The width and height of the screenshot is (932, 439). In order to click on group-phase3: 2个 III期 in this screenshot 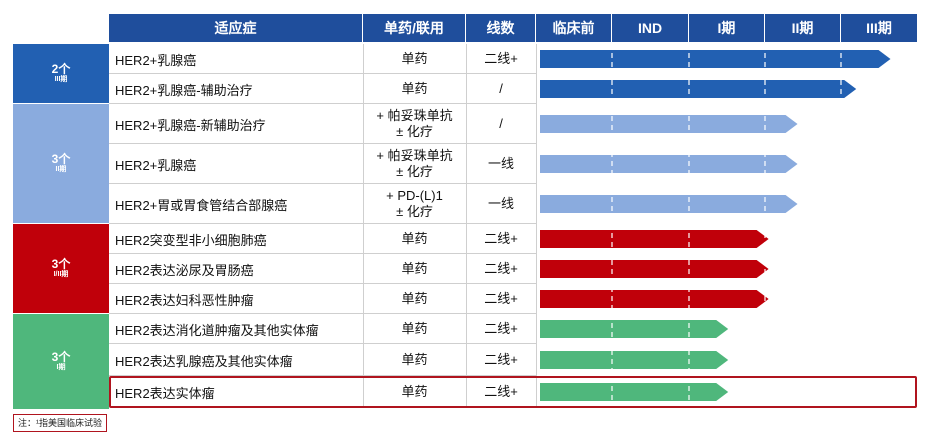, I will do `click(61, 73)`.